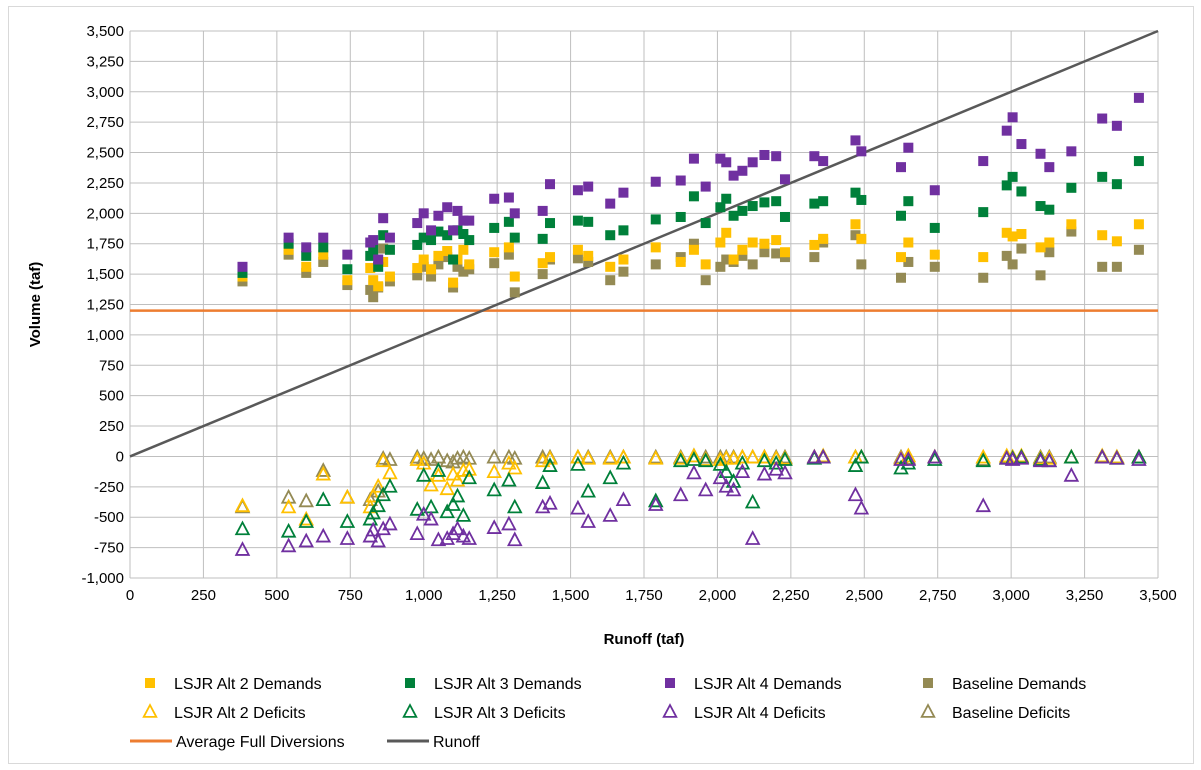 This screenshot has width=1201, height=770. Describe the element at coordinates (500, 713) in the screenshot. I see `legend-label-lsjr-alt-3-deficits: LSJR Alt 3 Deficits` at that location.